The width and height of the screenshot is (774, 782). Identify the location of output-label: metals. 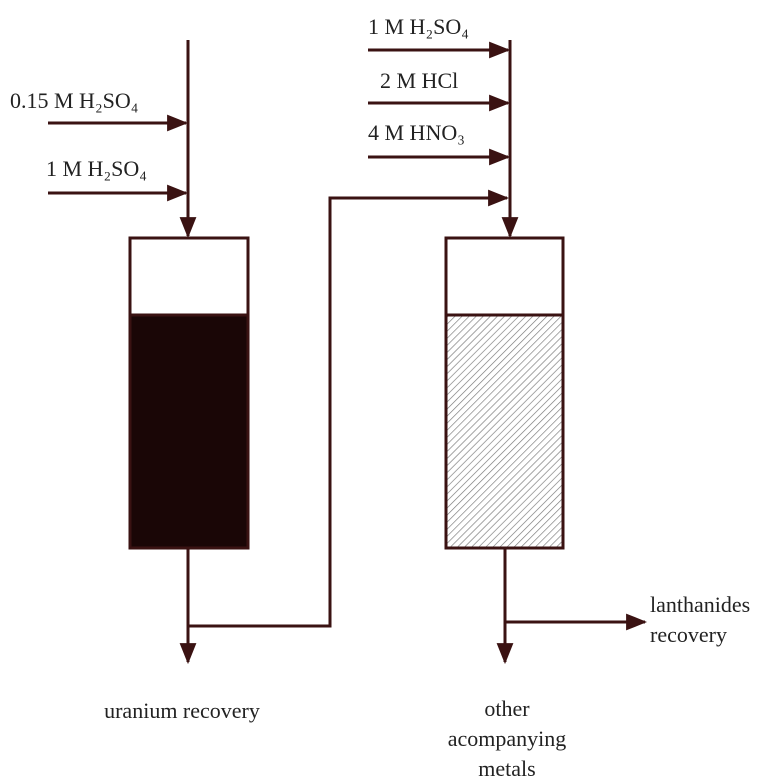
(506, 768).